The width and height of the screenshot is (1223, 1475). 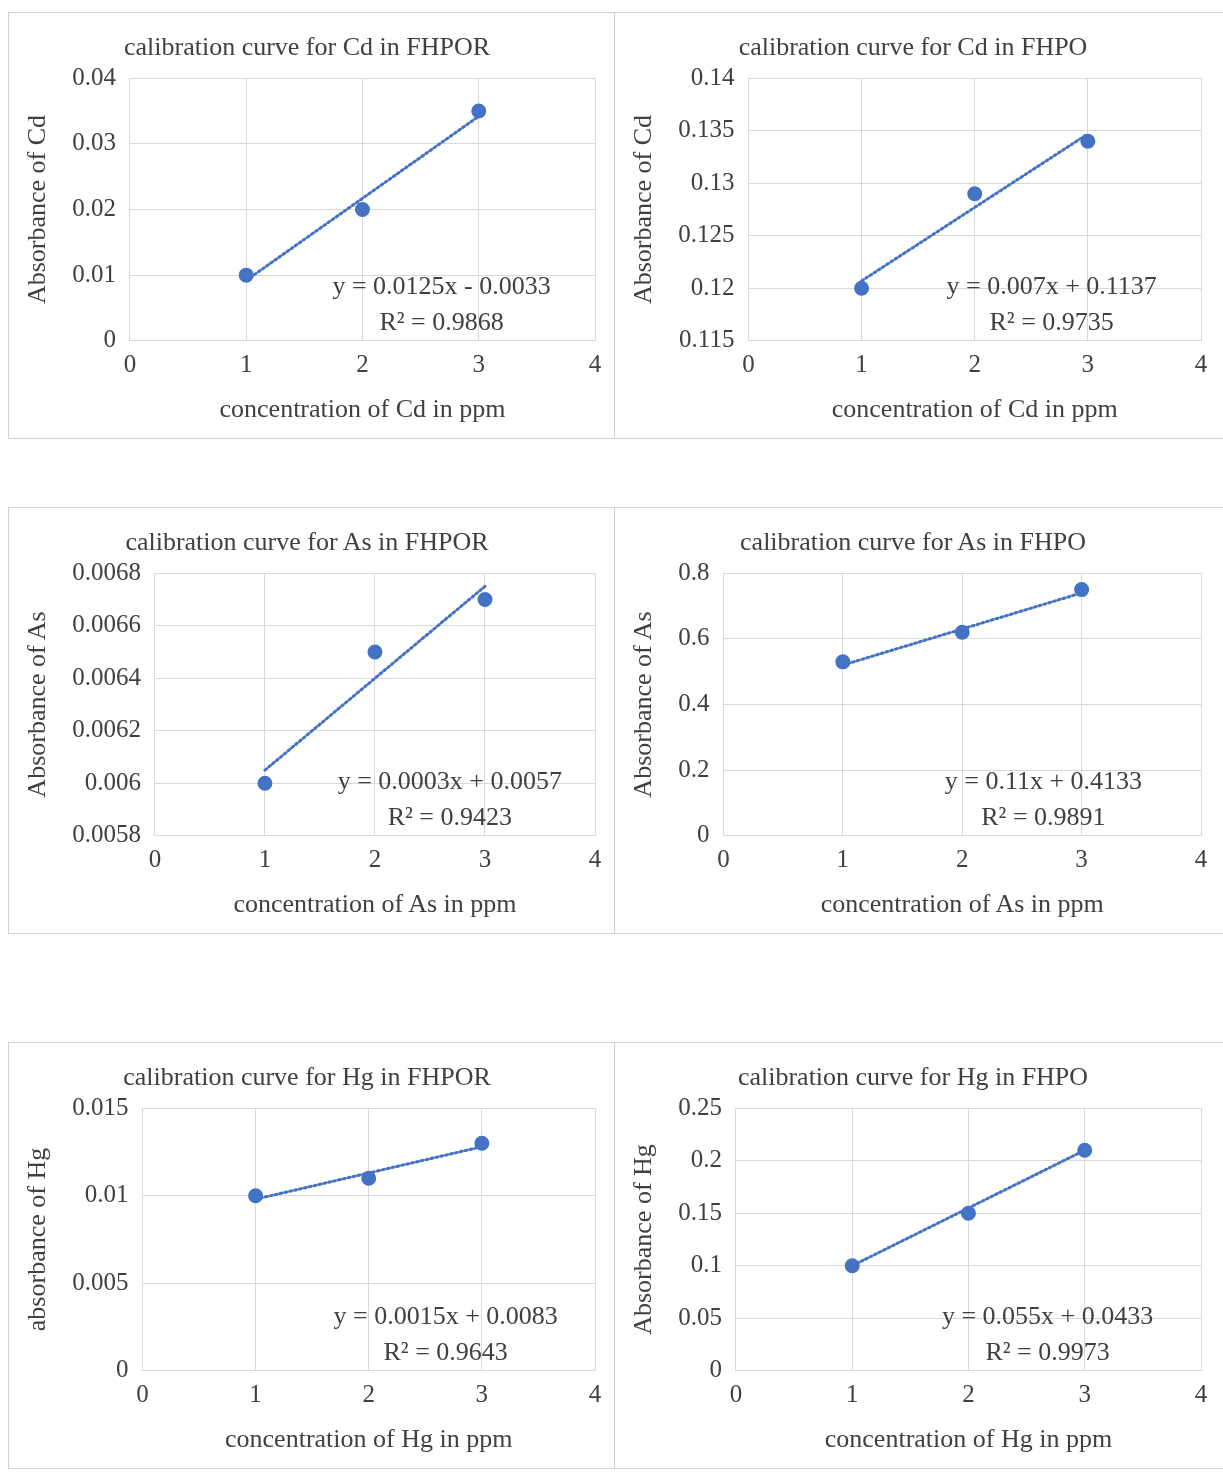 What do you see at coordinates (706, 129) in the screenshot?
I see `y-tick-label: 0.135` at bounding box center [706, 129].